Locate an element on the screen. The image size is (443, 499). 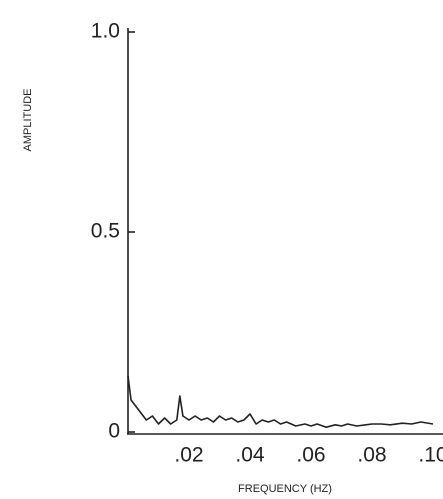
x-tick-label: .06 is located at coordinates (310, 455).